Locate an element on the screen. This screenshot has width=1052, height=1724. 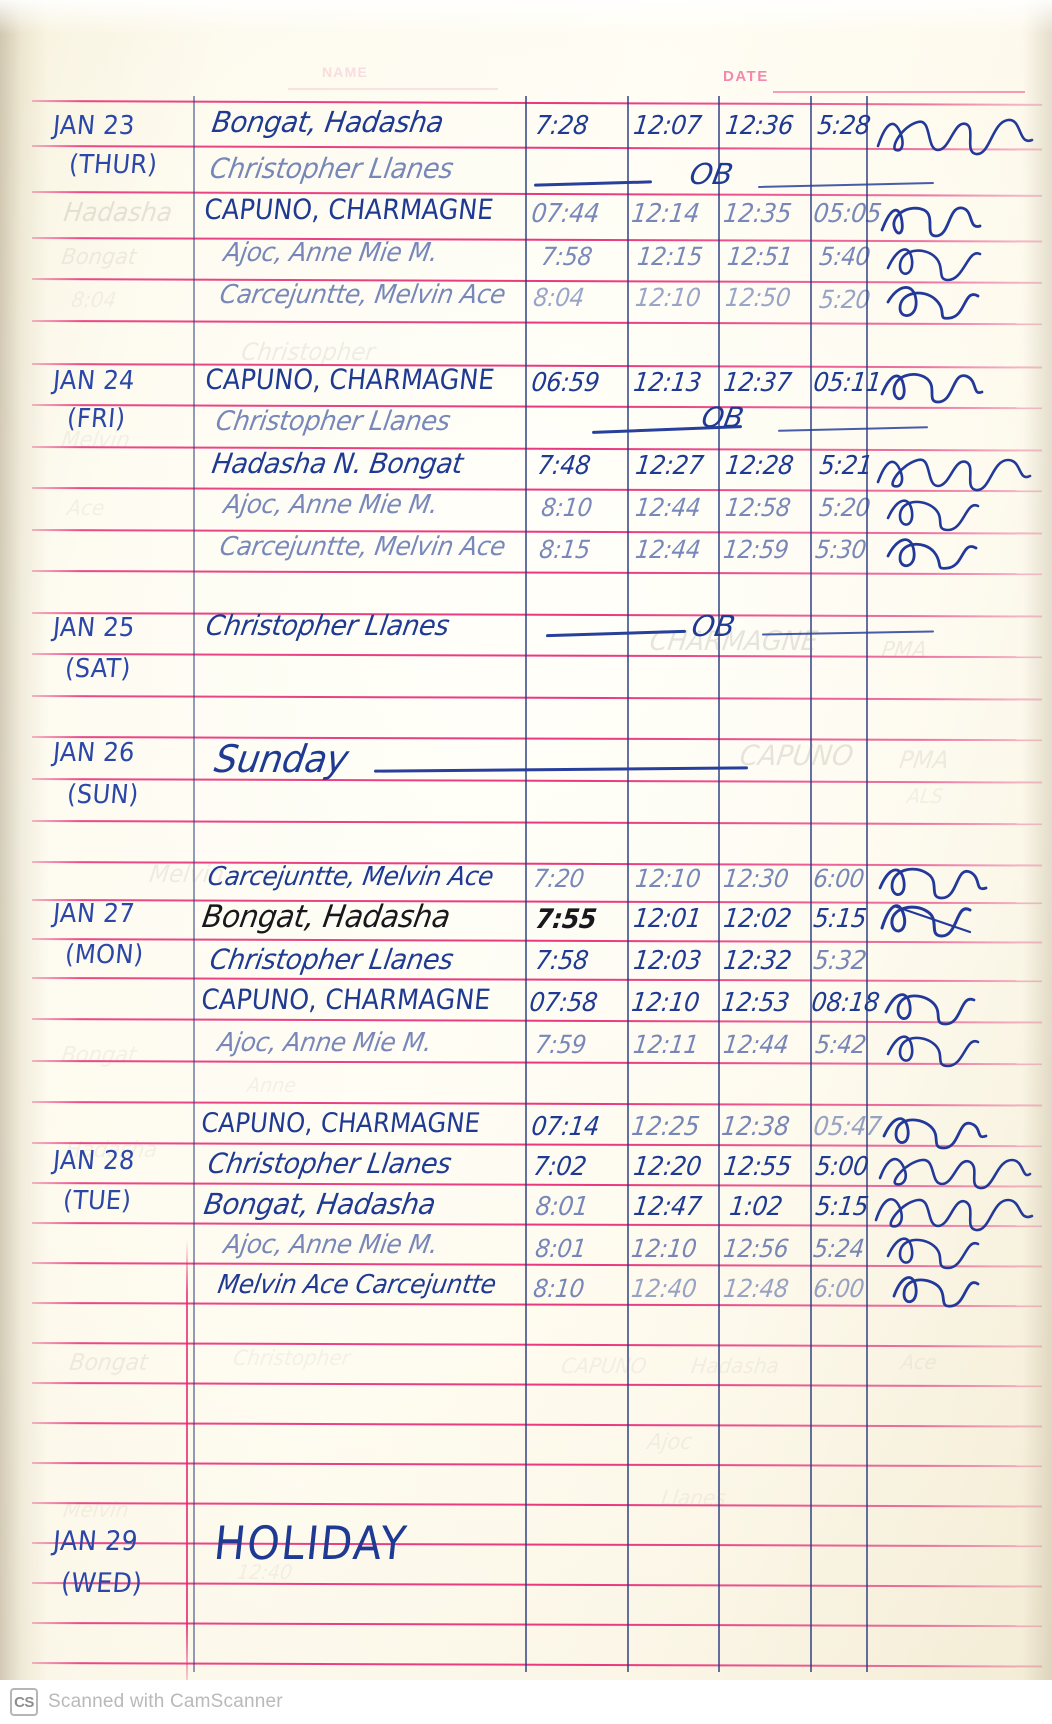
time-pm-in: 12:53 is located at coordinates (755, 1003).